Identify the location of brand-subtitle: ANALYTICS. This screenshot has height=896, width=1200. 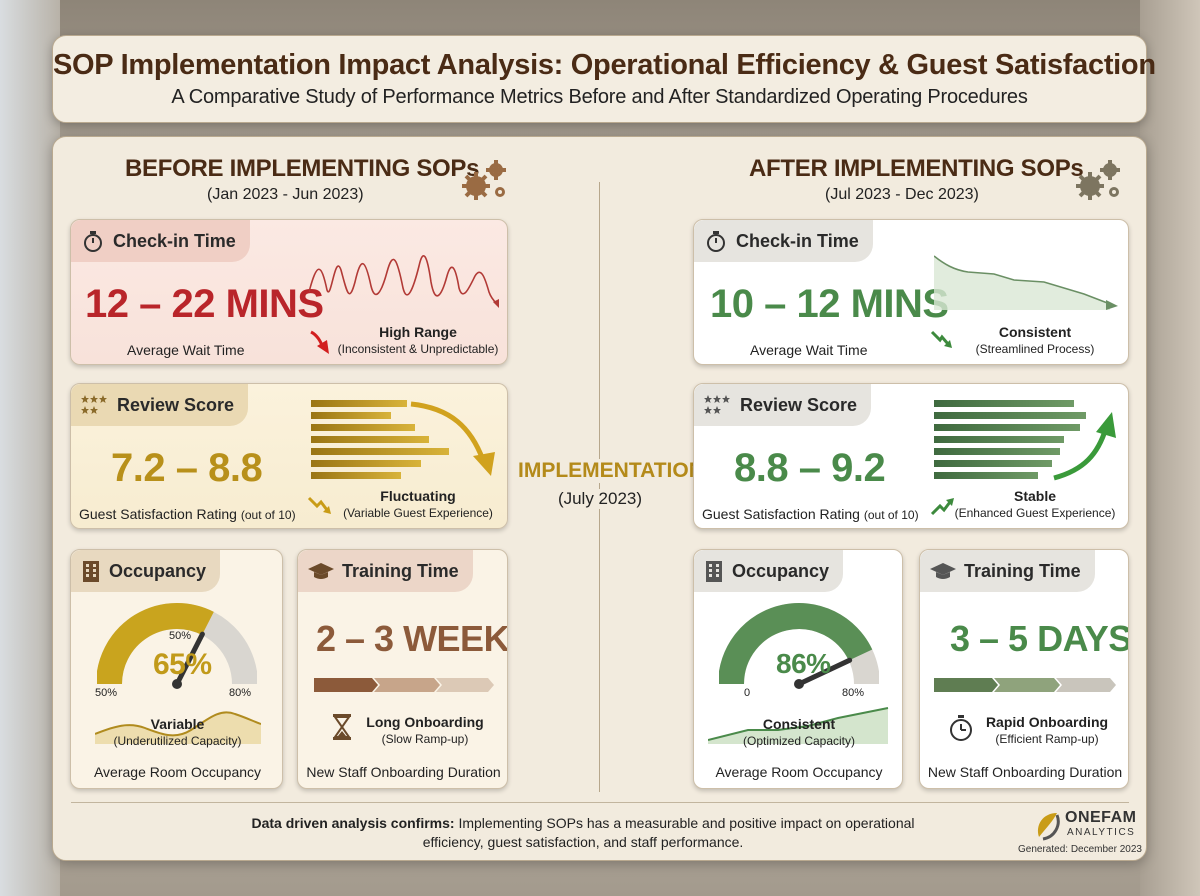
(1101, 832).